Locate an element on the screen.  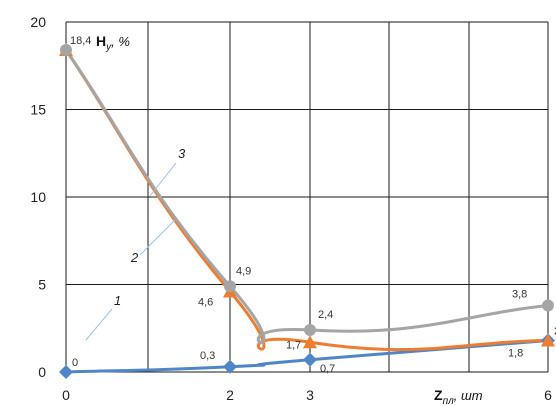
series-2-data-label: 4,6 is located at coordinates (205, 303).